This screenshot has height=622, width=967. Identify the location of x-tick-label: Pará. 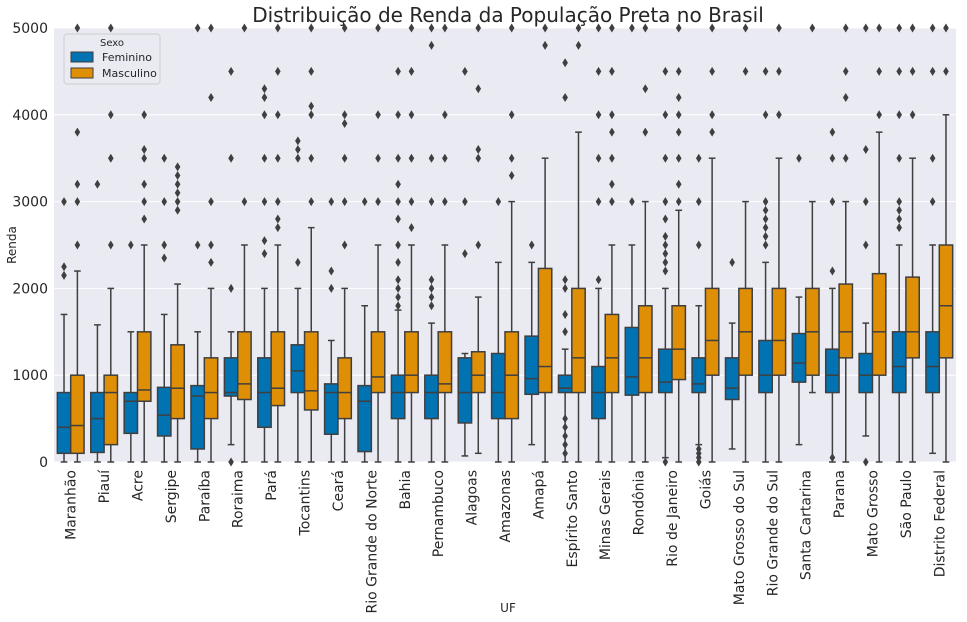
(272, 485).